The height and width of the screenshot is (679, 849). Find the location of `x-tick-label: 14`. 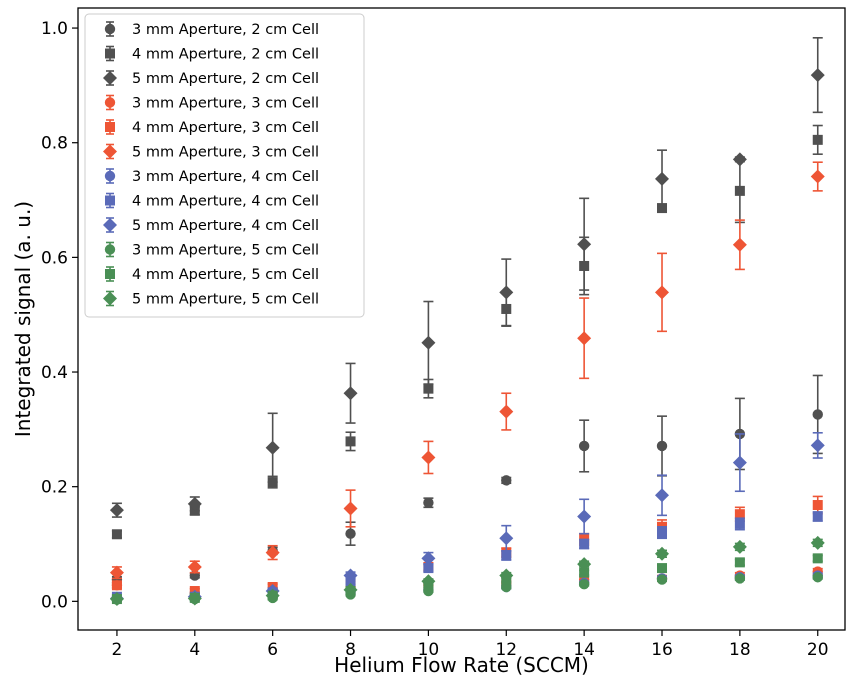

x-tick-label: 14 is located at coordinates (584, 650).